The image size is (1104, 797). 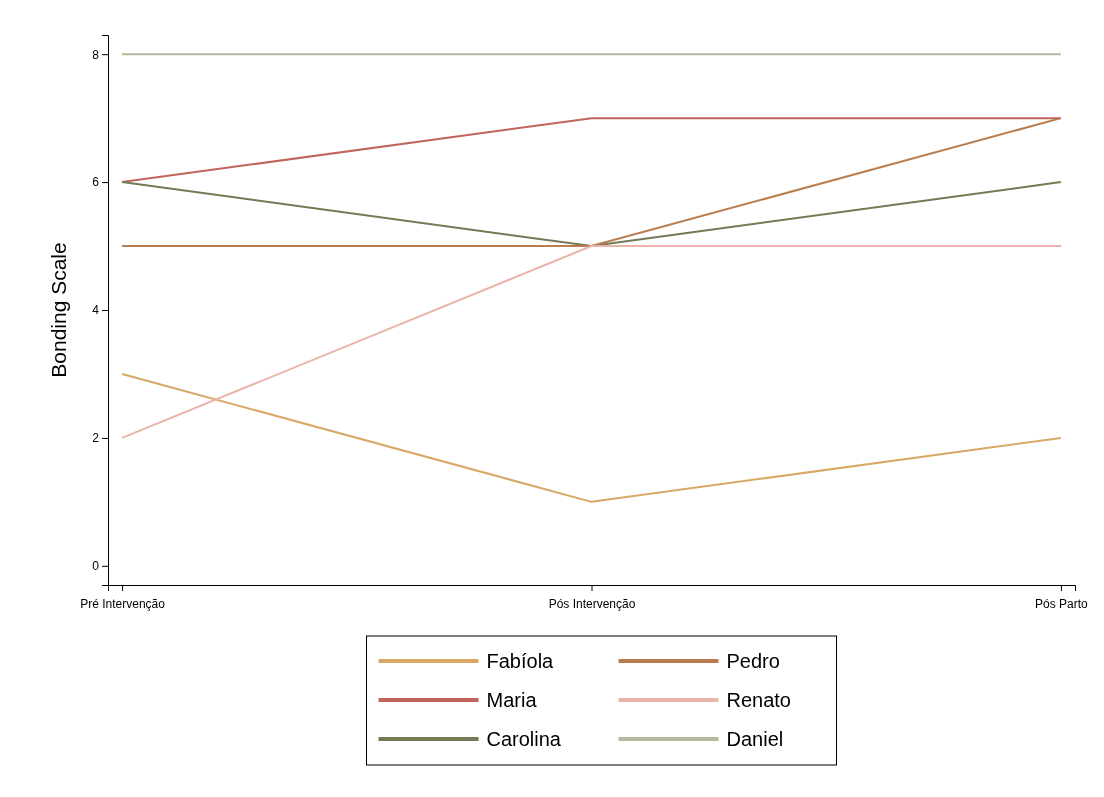 What do you see at coordinates (123, 604) in the screenshot?
I see `x-tick-label: Pré Intervenção` at bounding box center [123, 604].